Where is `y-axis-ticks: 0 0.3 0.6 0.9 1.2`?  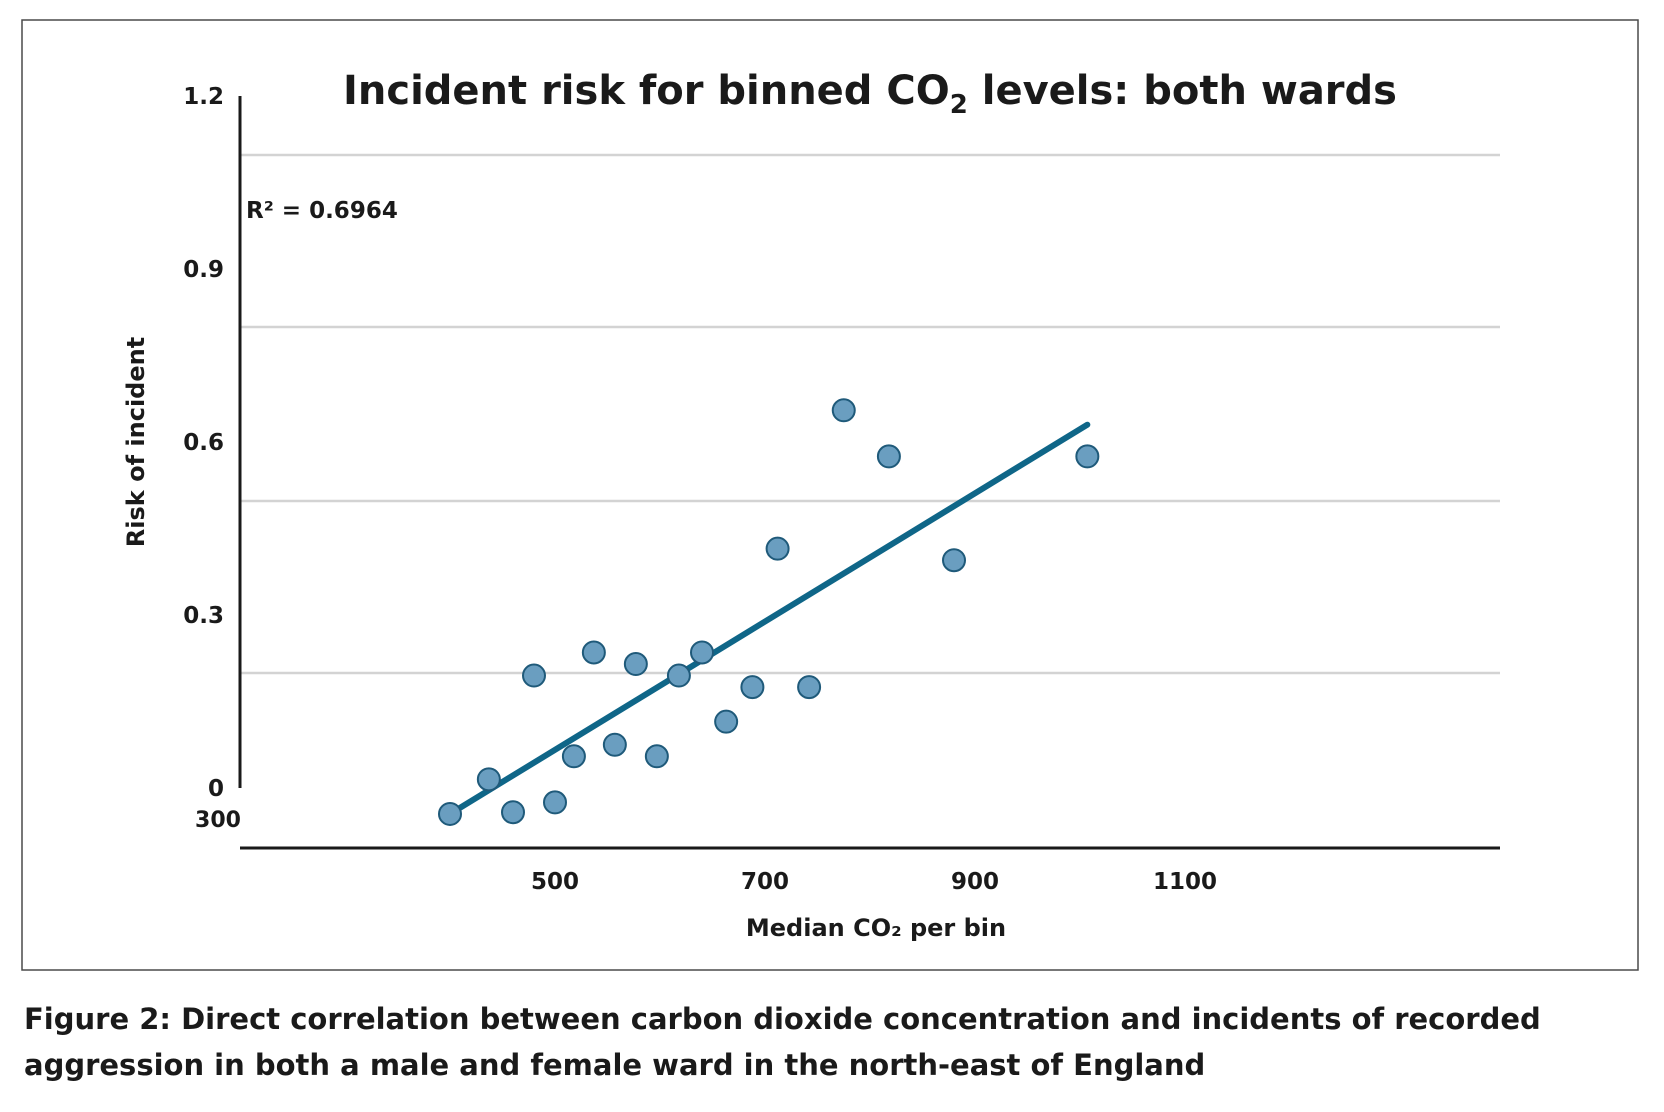
y-axis-ticks: 0 0.3 0.6 0.9 1.2 is located at coordinates (203, 443).